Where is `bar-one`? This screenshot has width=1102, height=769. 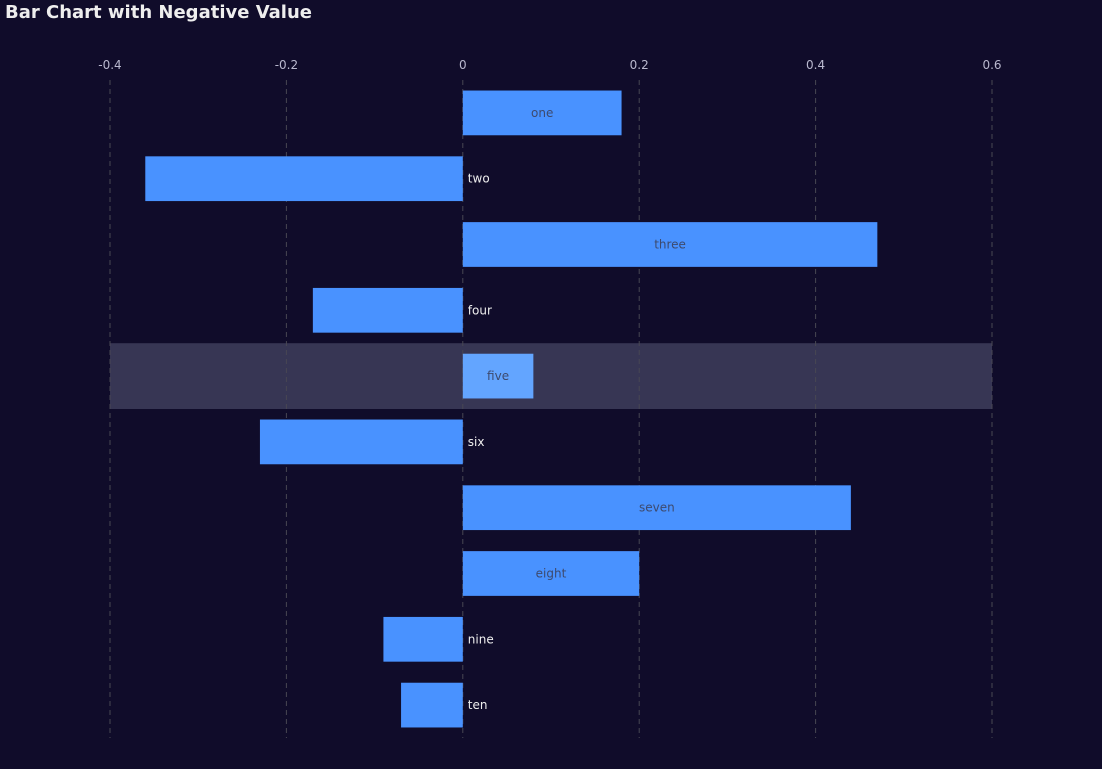 bar-one is located at coordinates (542, 113).